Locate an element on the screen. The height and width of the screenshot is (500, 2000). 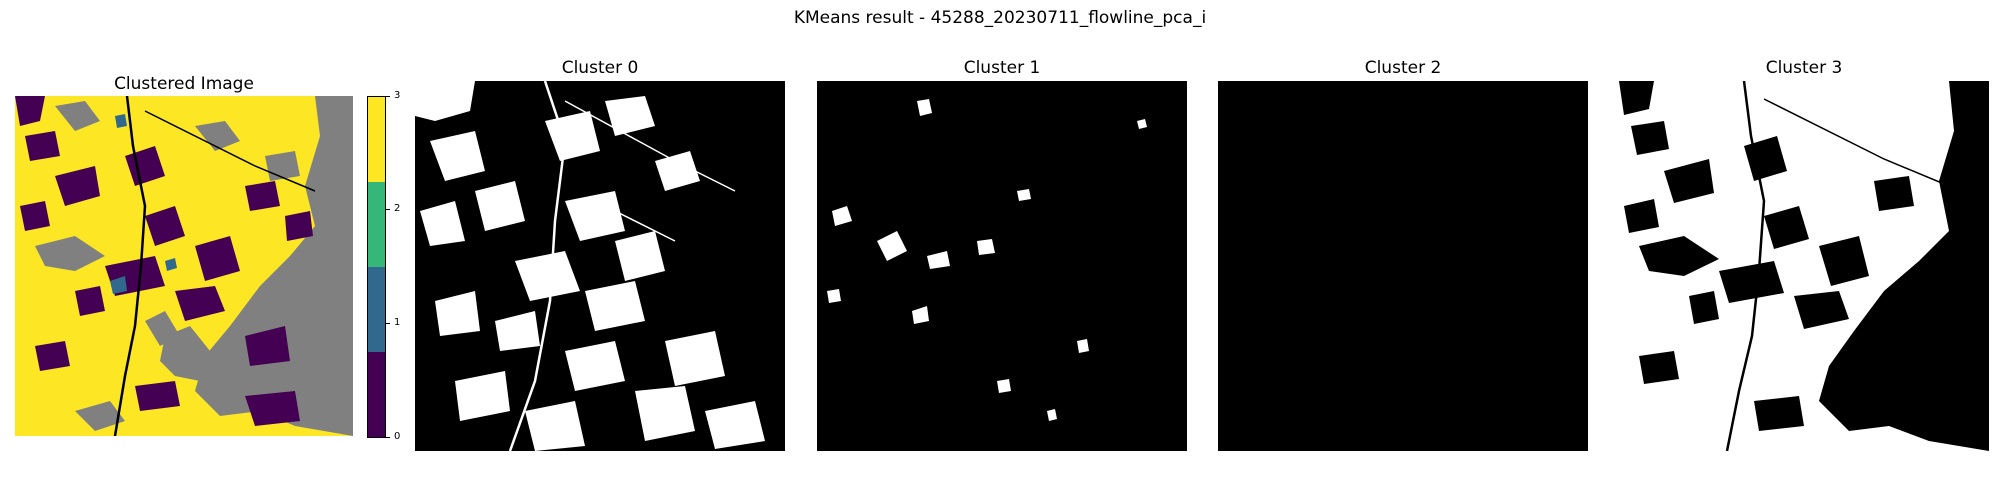
colorbar-tick-label-1: 1 is located at coordinates (397, 322).